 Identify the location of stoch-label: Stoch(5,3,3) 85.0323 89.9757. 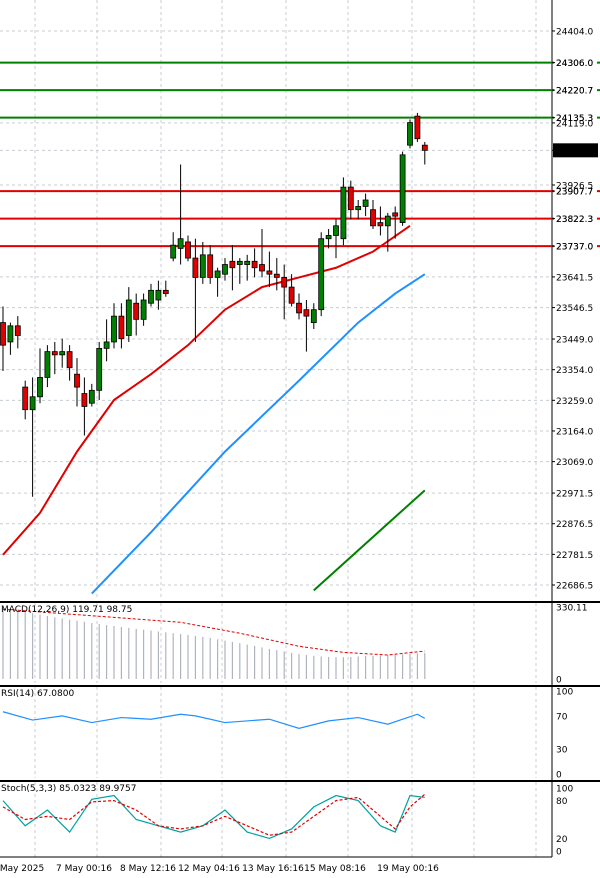
(68, 789).